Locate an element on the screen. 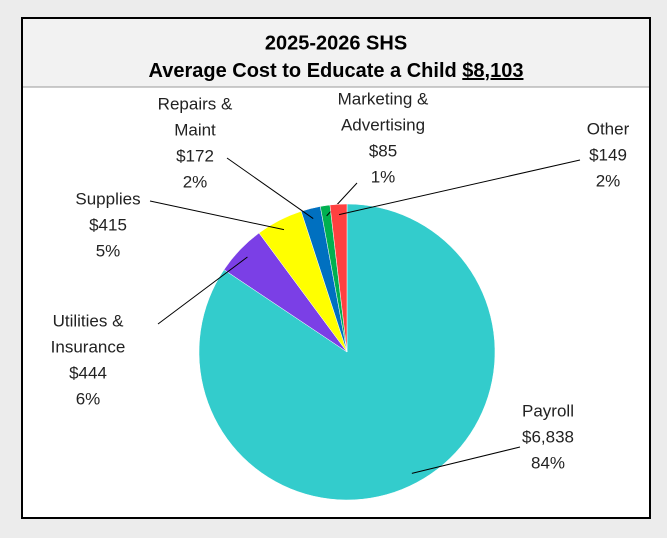 The image size is (667, 538). total-label: $8,103 is located at coordinates (492, 71).